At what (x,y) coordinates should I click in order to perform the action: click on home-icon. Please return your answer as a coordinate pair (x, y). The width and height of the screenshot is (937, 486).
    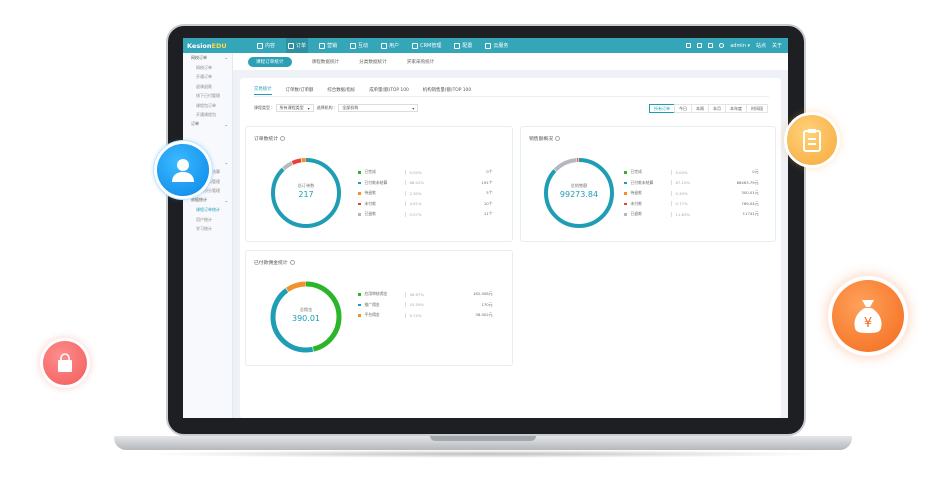
    Looking at the image, I should click on (689, 45).